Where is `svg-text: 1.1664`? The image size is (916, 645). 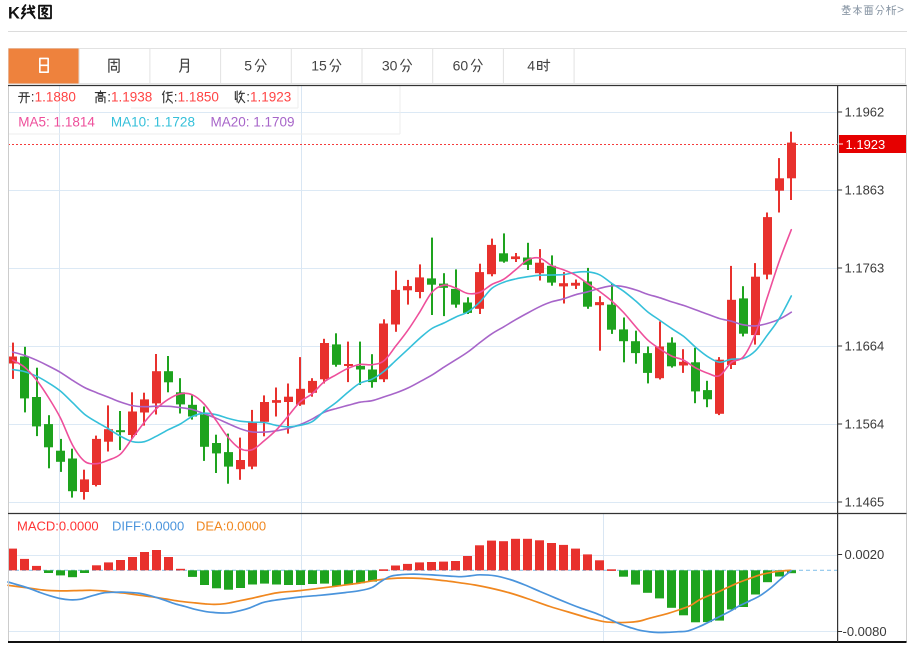
svg-text: 1.1664 is located at coordinates (865, 346).